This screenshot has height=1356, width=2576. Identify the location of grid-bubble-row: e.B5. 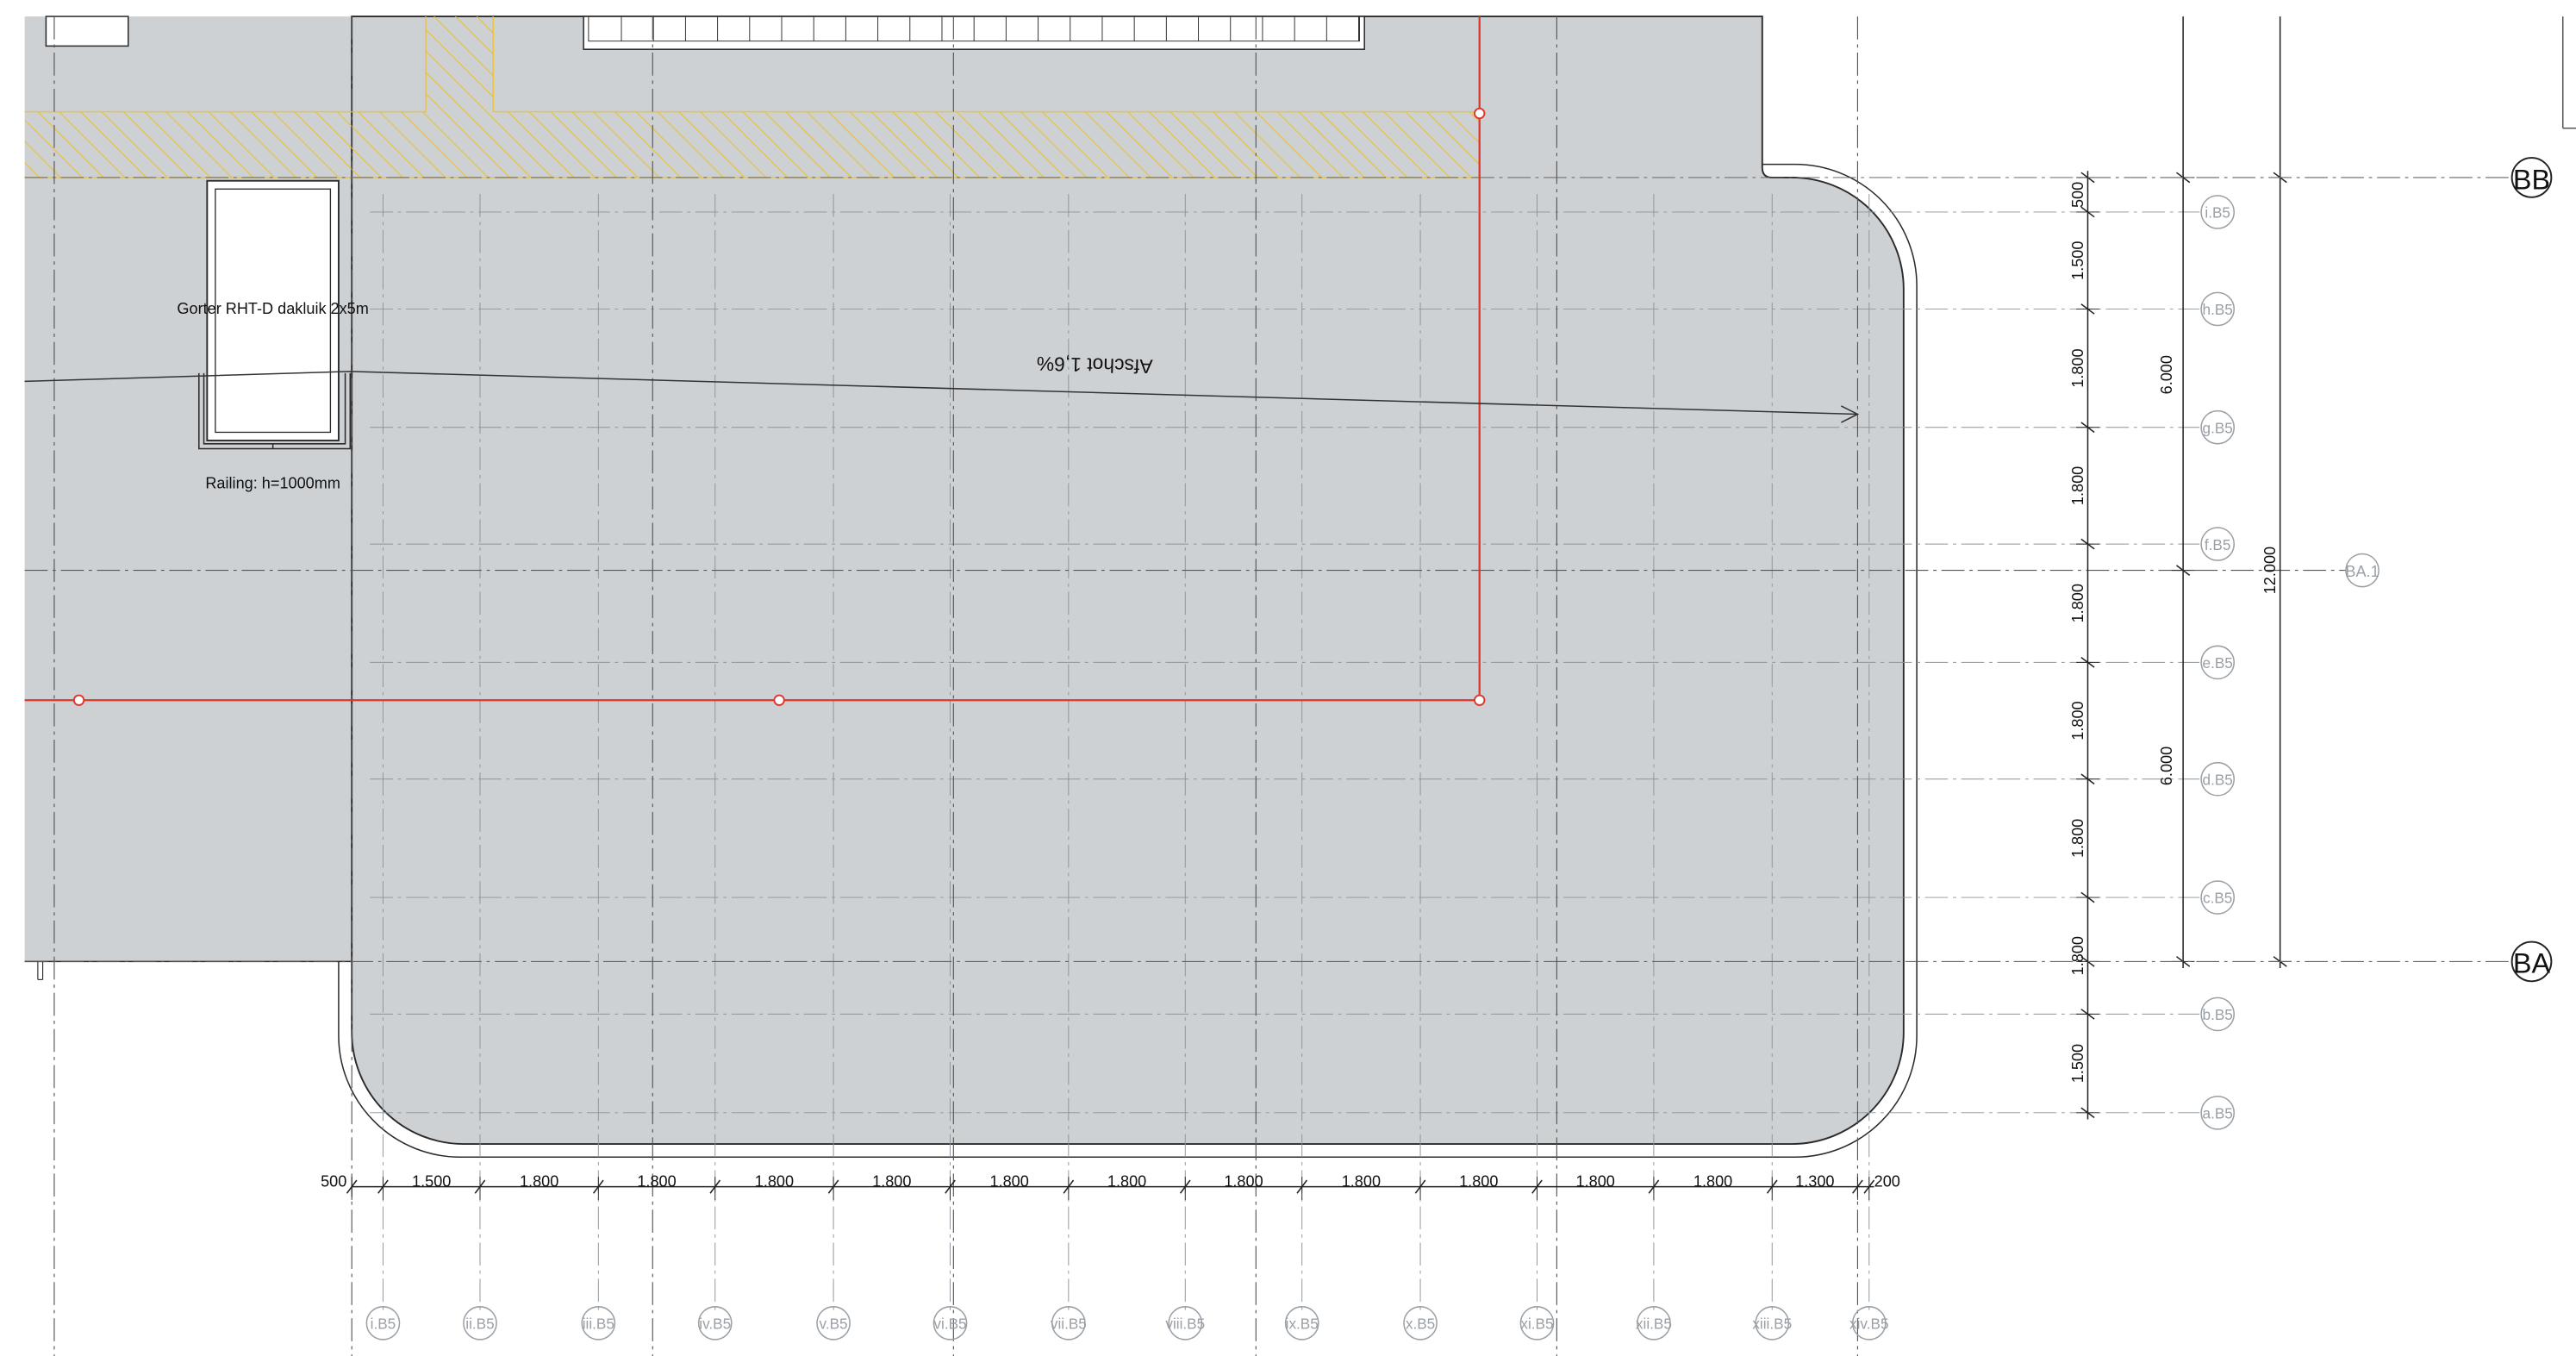
(2218, 662).